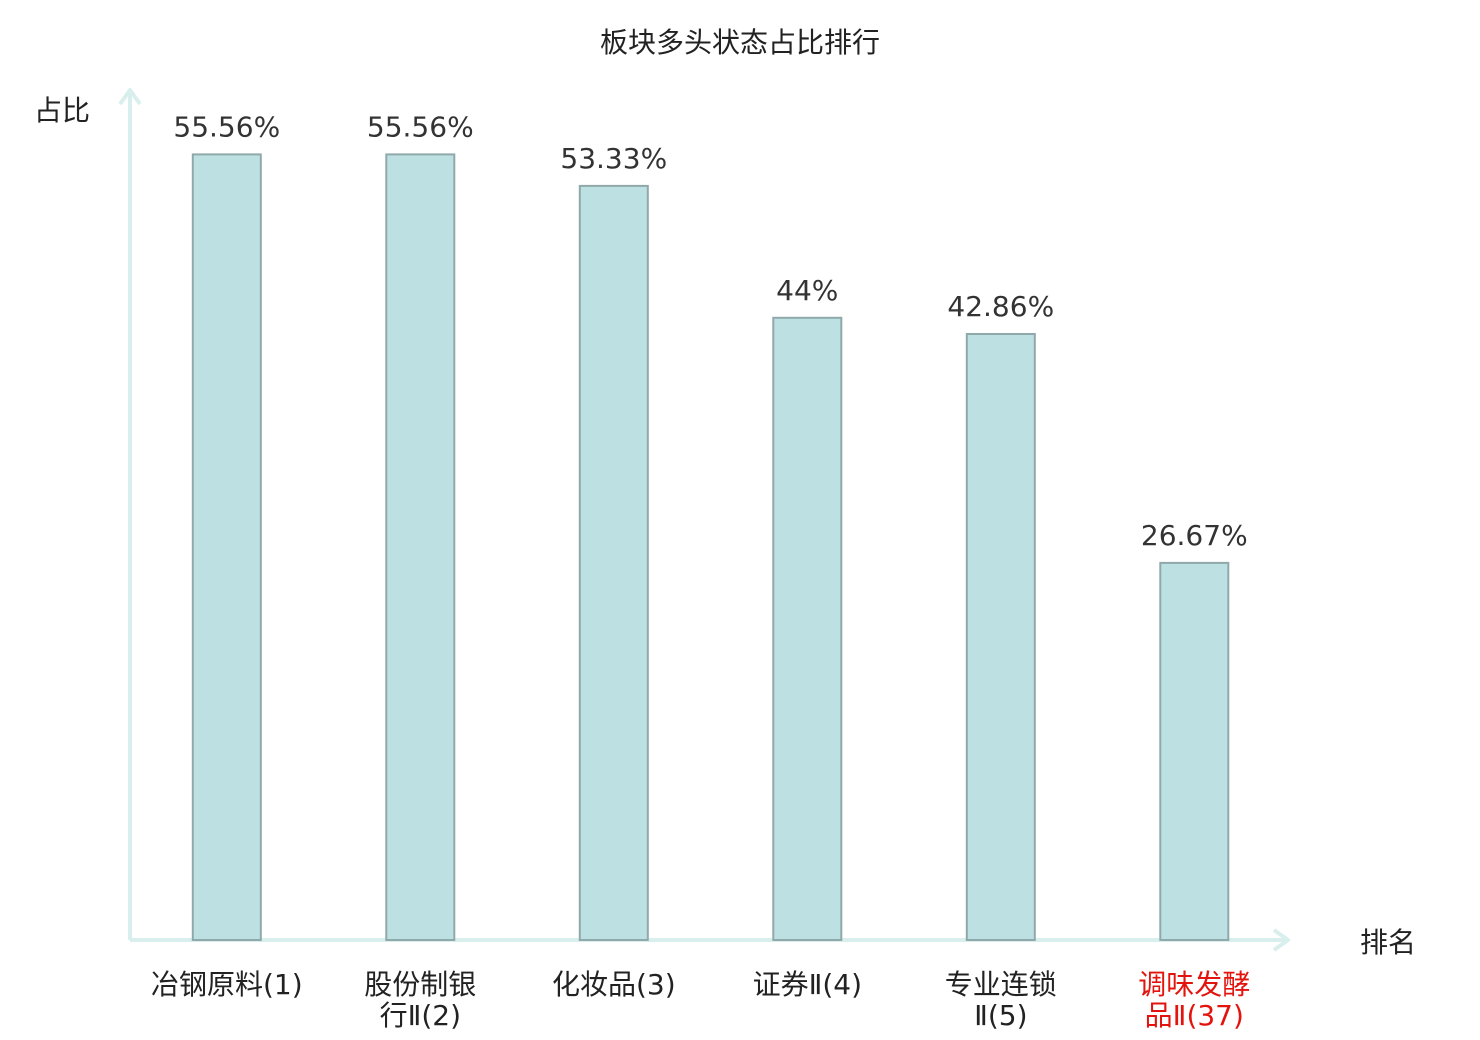  What do you see at coordinates (807, 290) in the screenshot?
I see `value-label: 44%` at bounding box center [807, 290].